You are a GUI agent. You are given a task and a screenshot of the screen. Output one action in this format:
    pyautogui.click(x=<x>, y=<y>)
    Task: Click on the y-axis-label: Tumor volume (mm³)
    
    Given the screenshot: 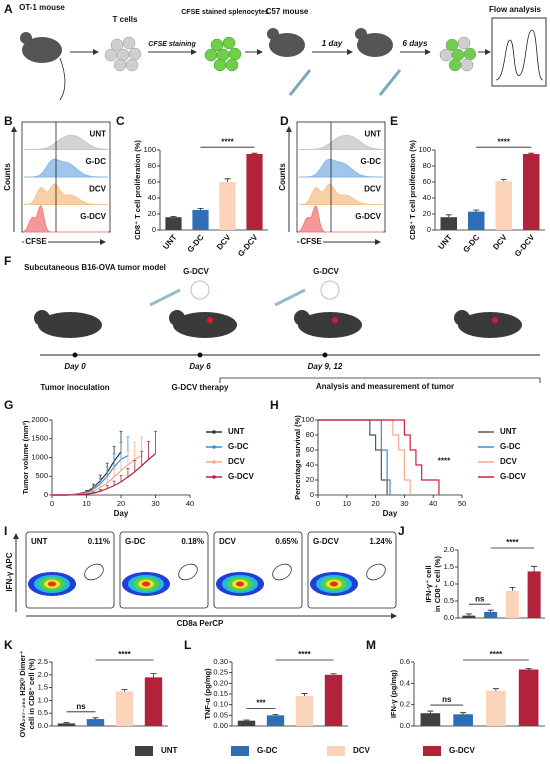 What is the action you would take?
    pyautogui.click(x=25, y=457)
    